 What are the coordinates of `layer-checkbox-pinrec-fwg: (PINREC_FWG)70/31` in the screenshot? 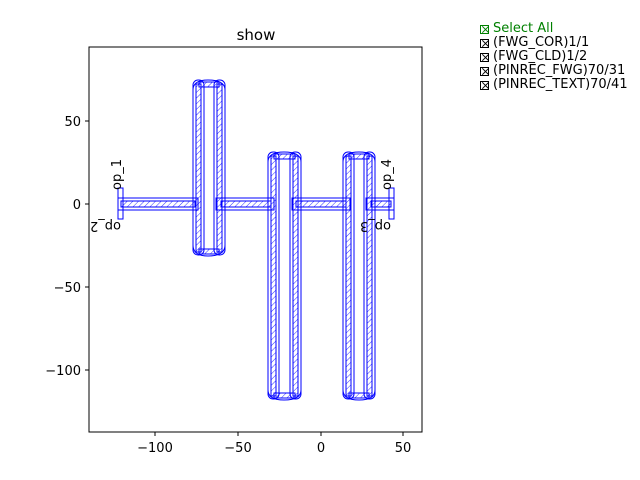 It's located at (554, 71).